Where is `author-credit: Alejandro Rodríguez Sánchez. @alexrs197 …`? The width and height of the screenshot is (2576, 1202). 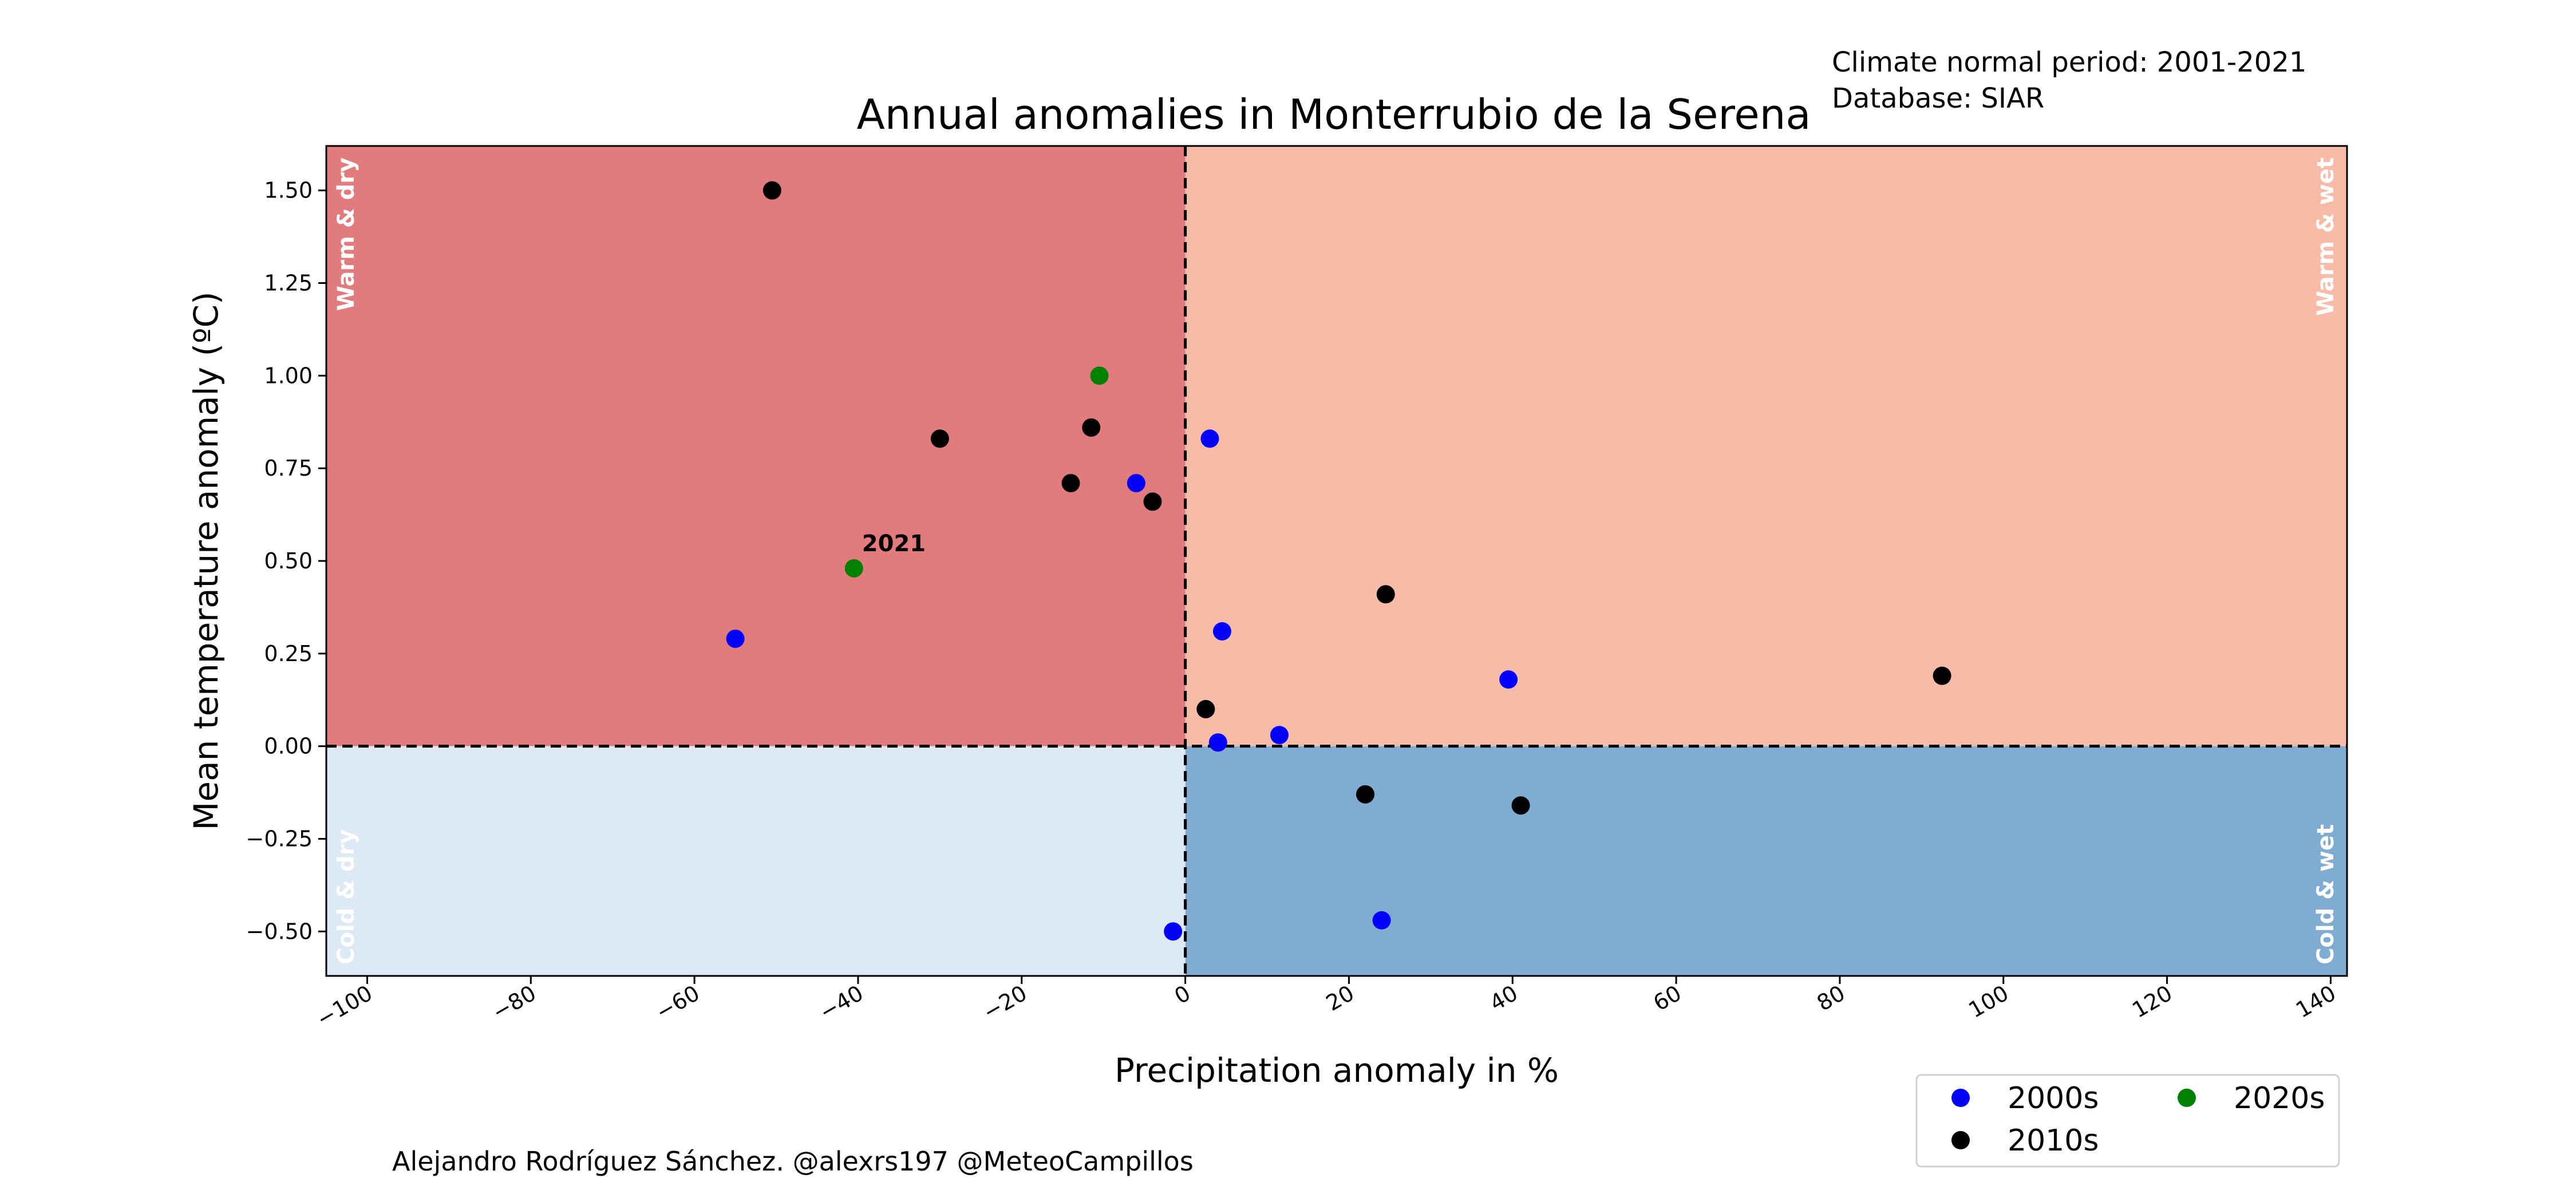
author-credit: Alejandro Rodríguez Sánchez. @alexrs197 … is located at coordinates (793, 1161).